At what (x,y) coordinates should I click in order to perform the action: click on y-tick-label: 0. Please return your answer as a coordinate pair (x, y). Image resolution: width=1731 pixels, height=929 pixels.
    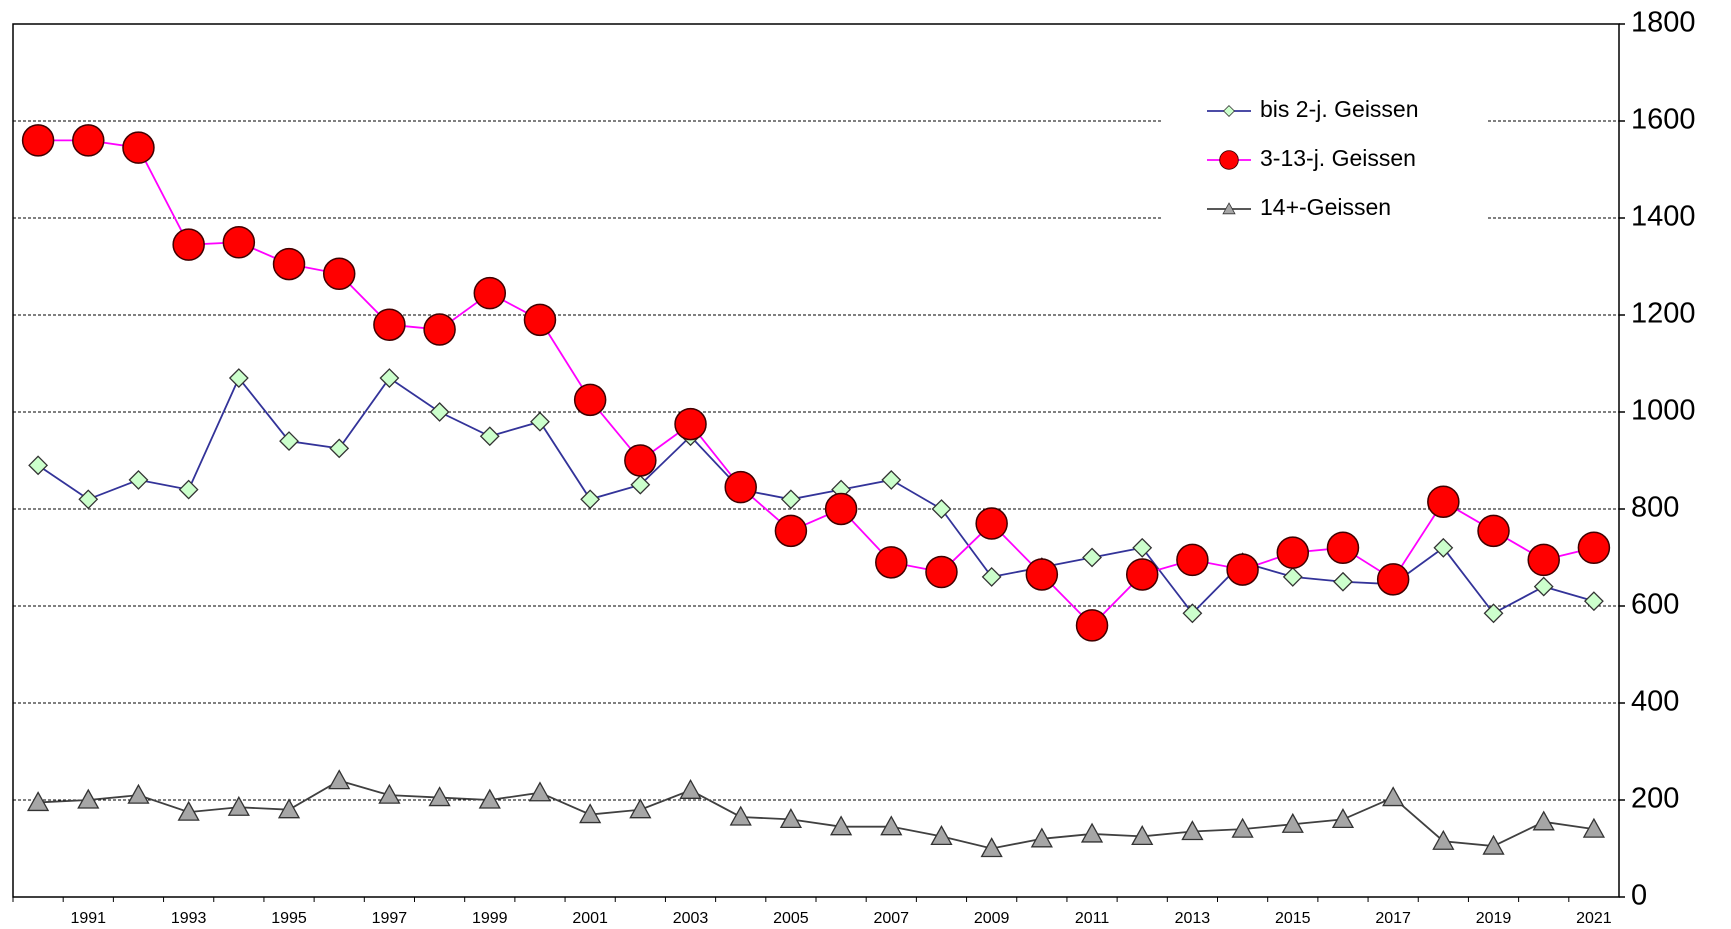
    Looking at the image, I should click on (1639, 896).